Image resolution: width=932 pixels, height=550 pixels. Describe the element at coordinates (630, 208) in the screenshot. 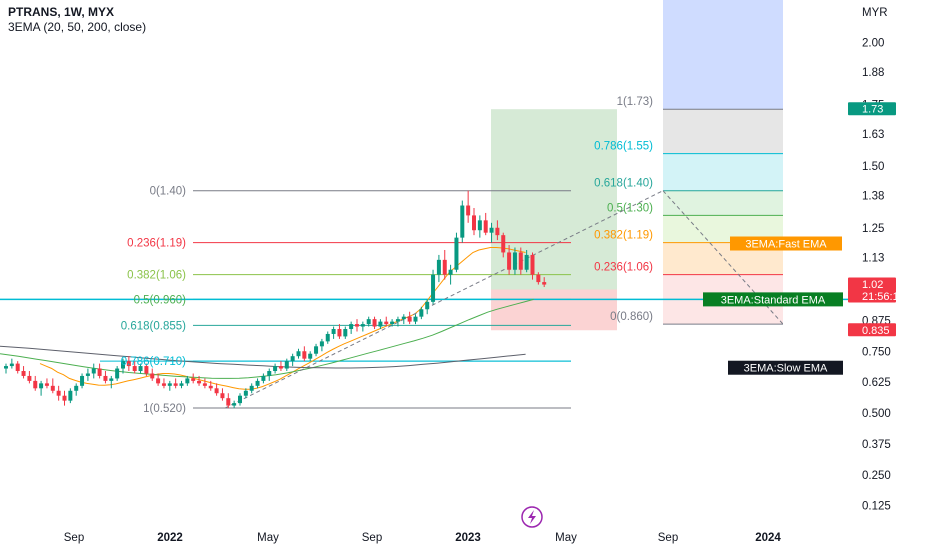

I see `fib-right-label: 0.5(1.30)` at that location.